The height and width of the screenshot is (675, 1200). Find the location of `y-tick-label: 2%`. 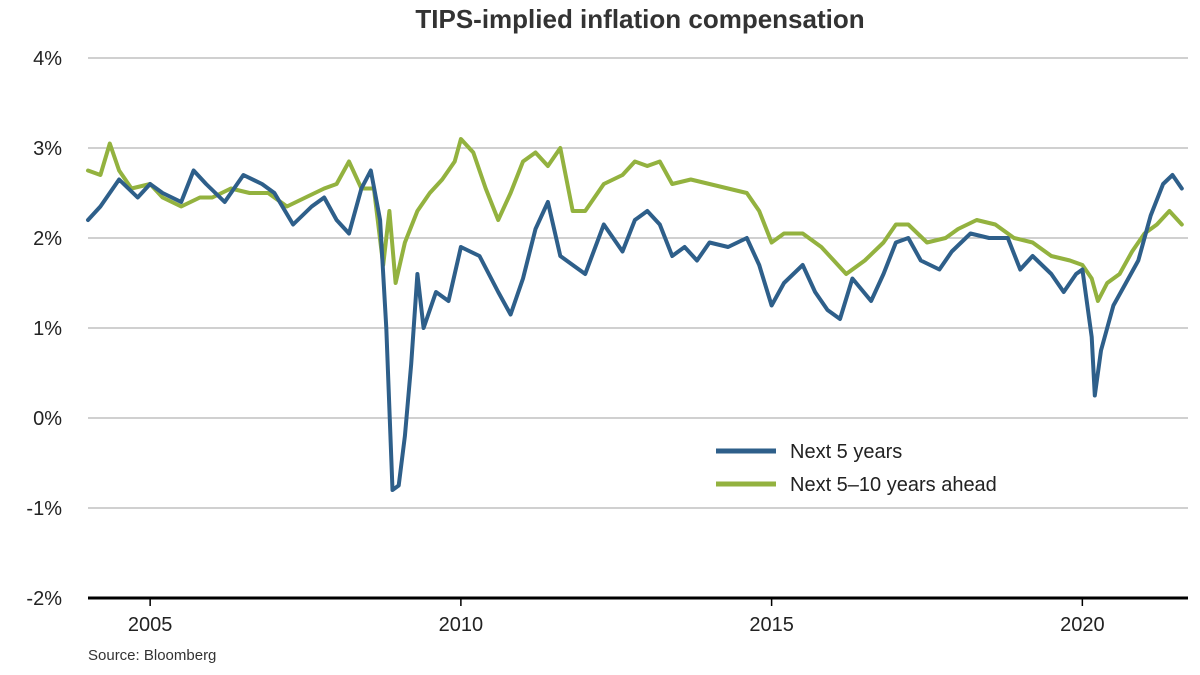

y-tick-label: 2% is located at coordinates (47, 239).